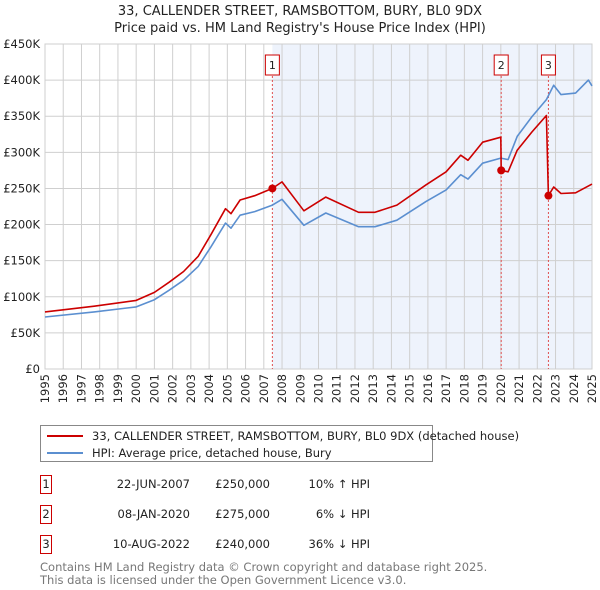 This screenshot has width=600, height=590. I want to click on sale-marker-label: 3, so click(548, 65).